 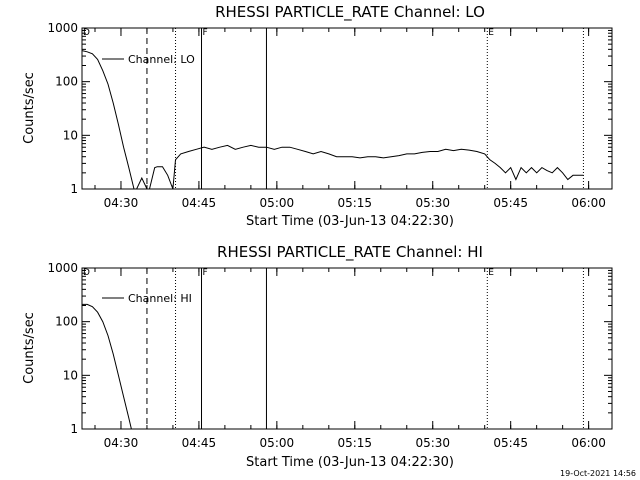 I want to click on panel-hi-y-tick-label: 100, so click(x=66, y=322).